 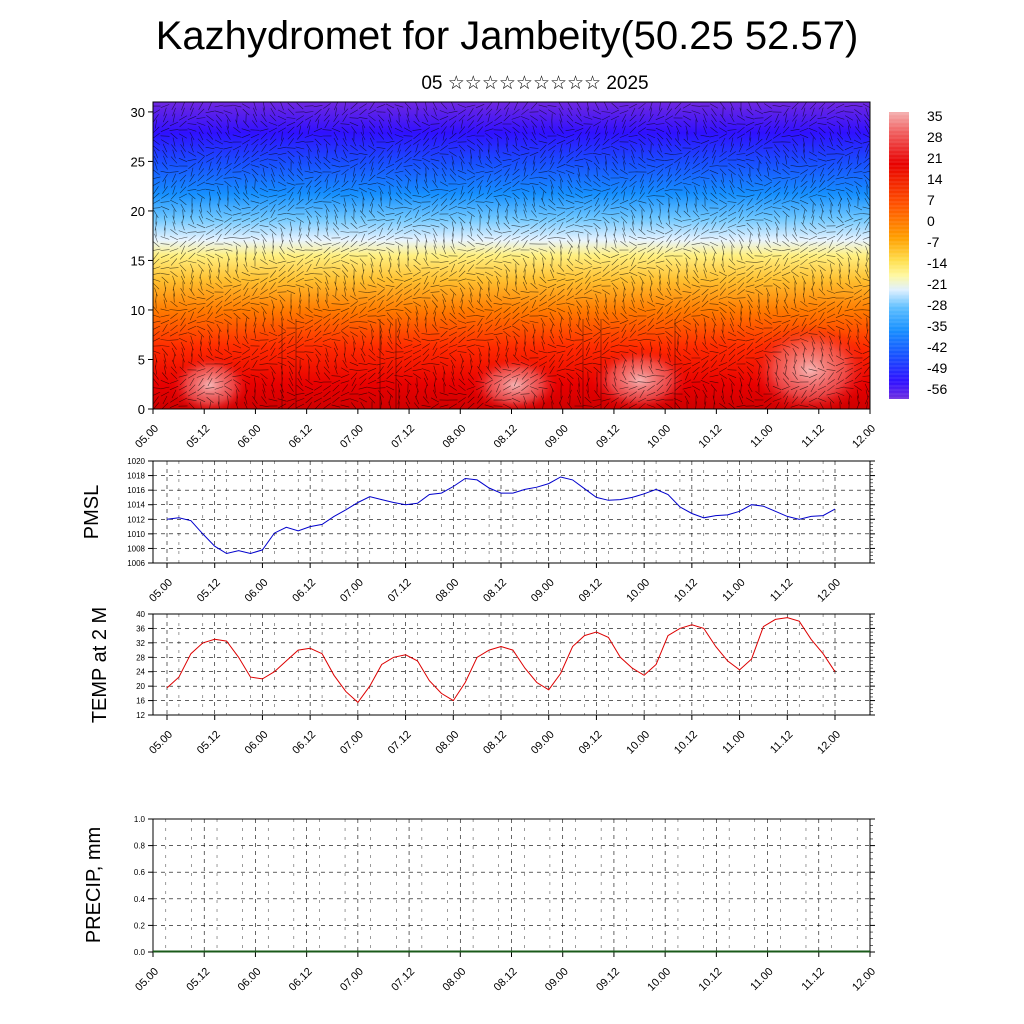 I want to click on heatmap-y-tick-label: 20, so click(x=138, y=211).